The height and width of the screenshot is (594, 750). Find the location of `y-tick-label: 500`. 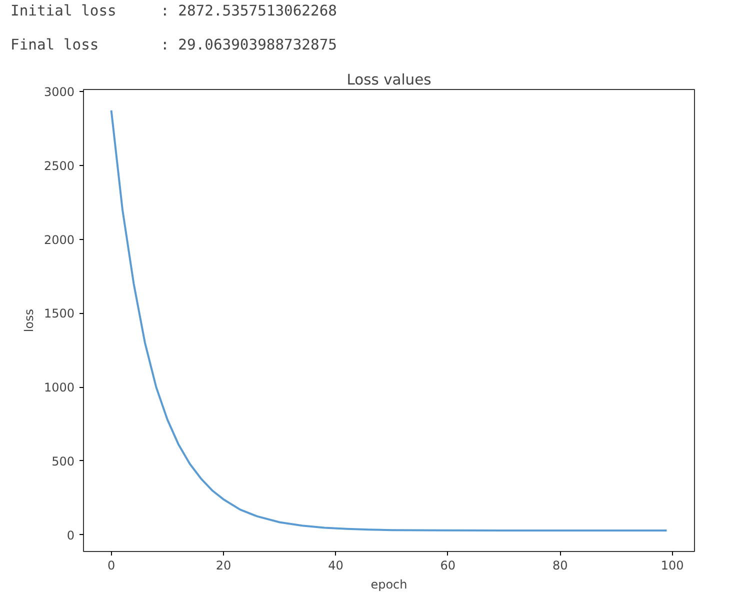

y-tick-label: 500 is located at coordinates (63, 461).